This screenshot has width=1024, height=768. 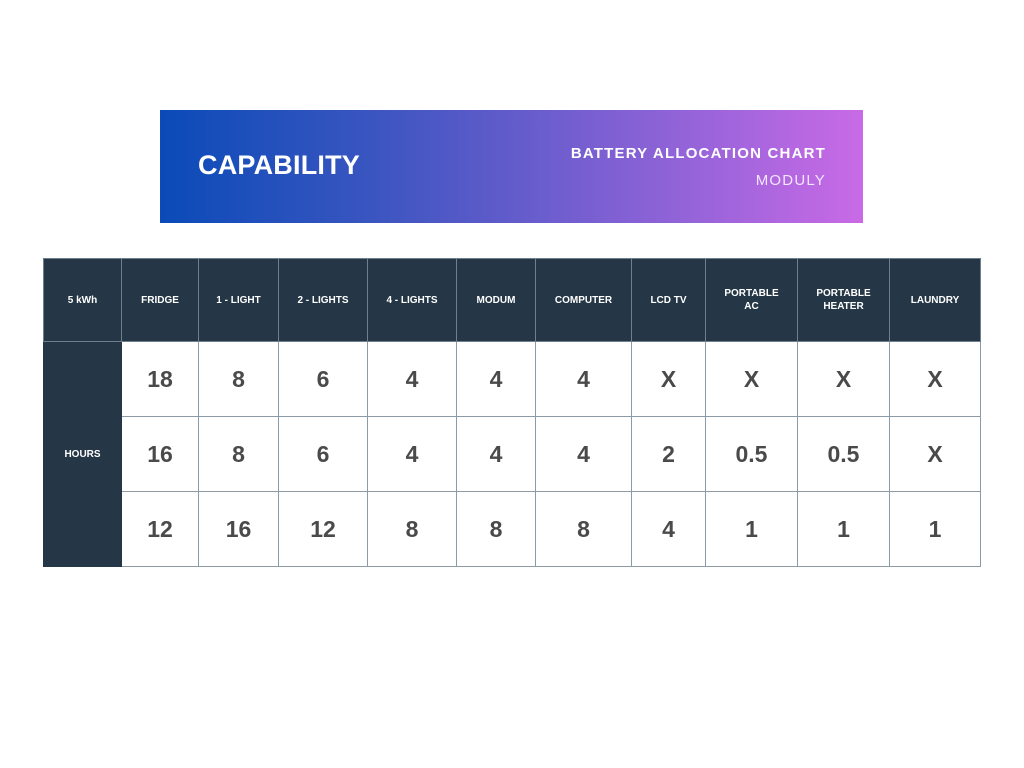 I want to click on table-cell: 2, so click(x=668, y=454).